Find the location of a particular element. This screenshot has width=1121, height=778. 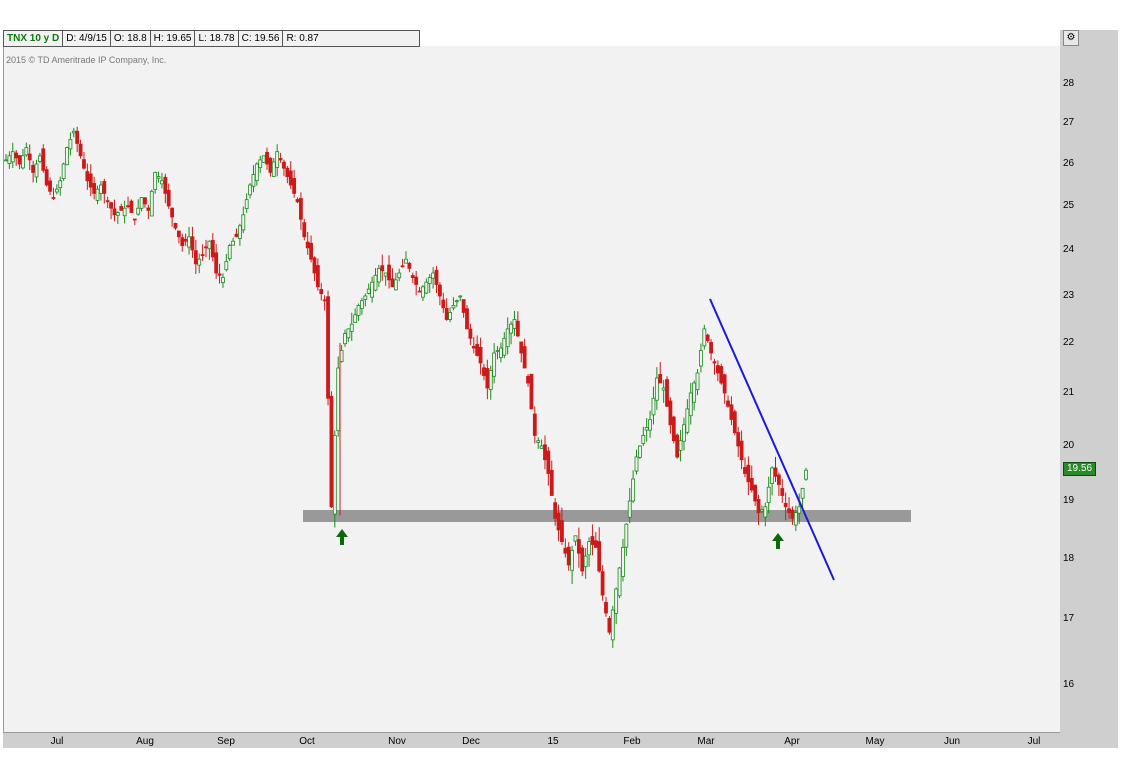

chart-tools-icon: ⚙ is located at coordinates (1071, 38).